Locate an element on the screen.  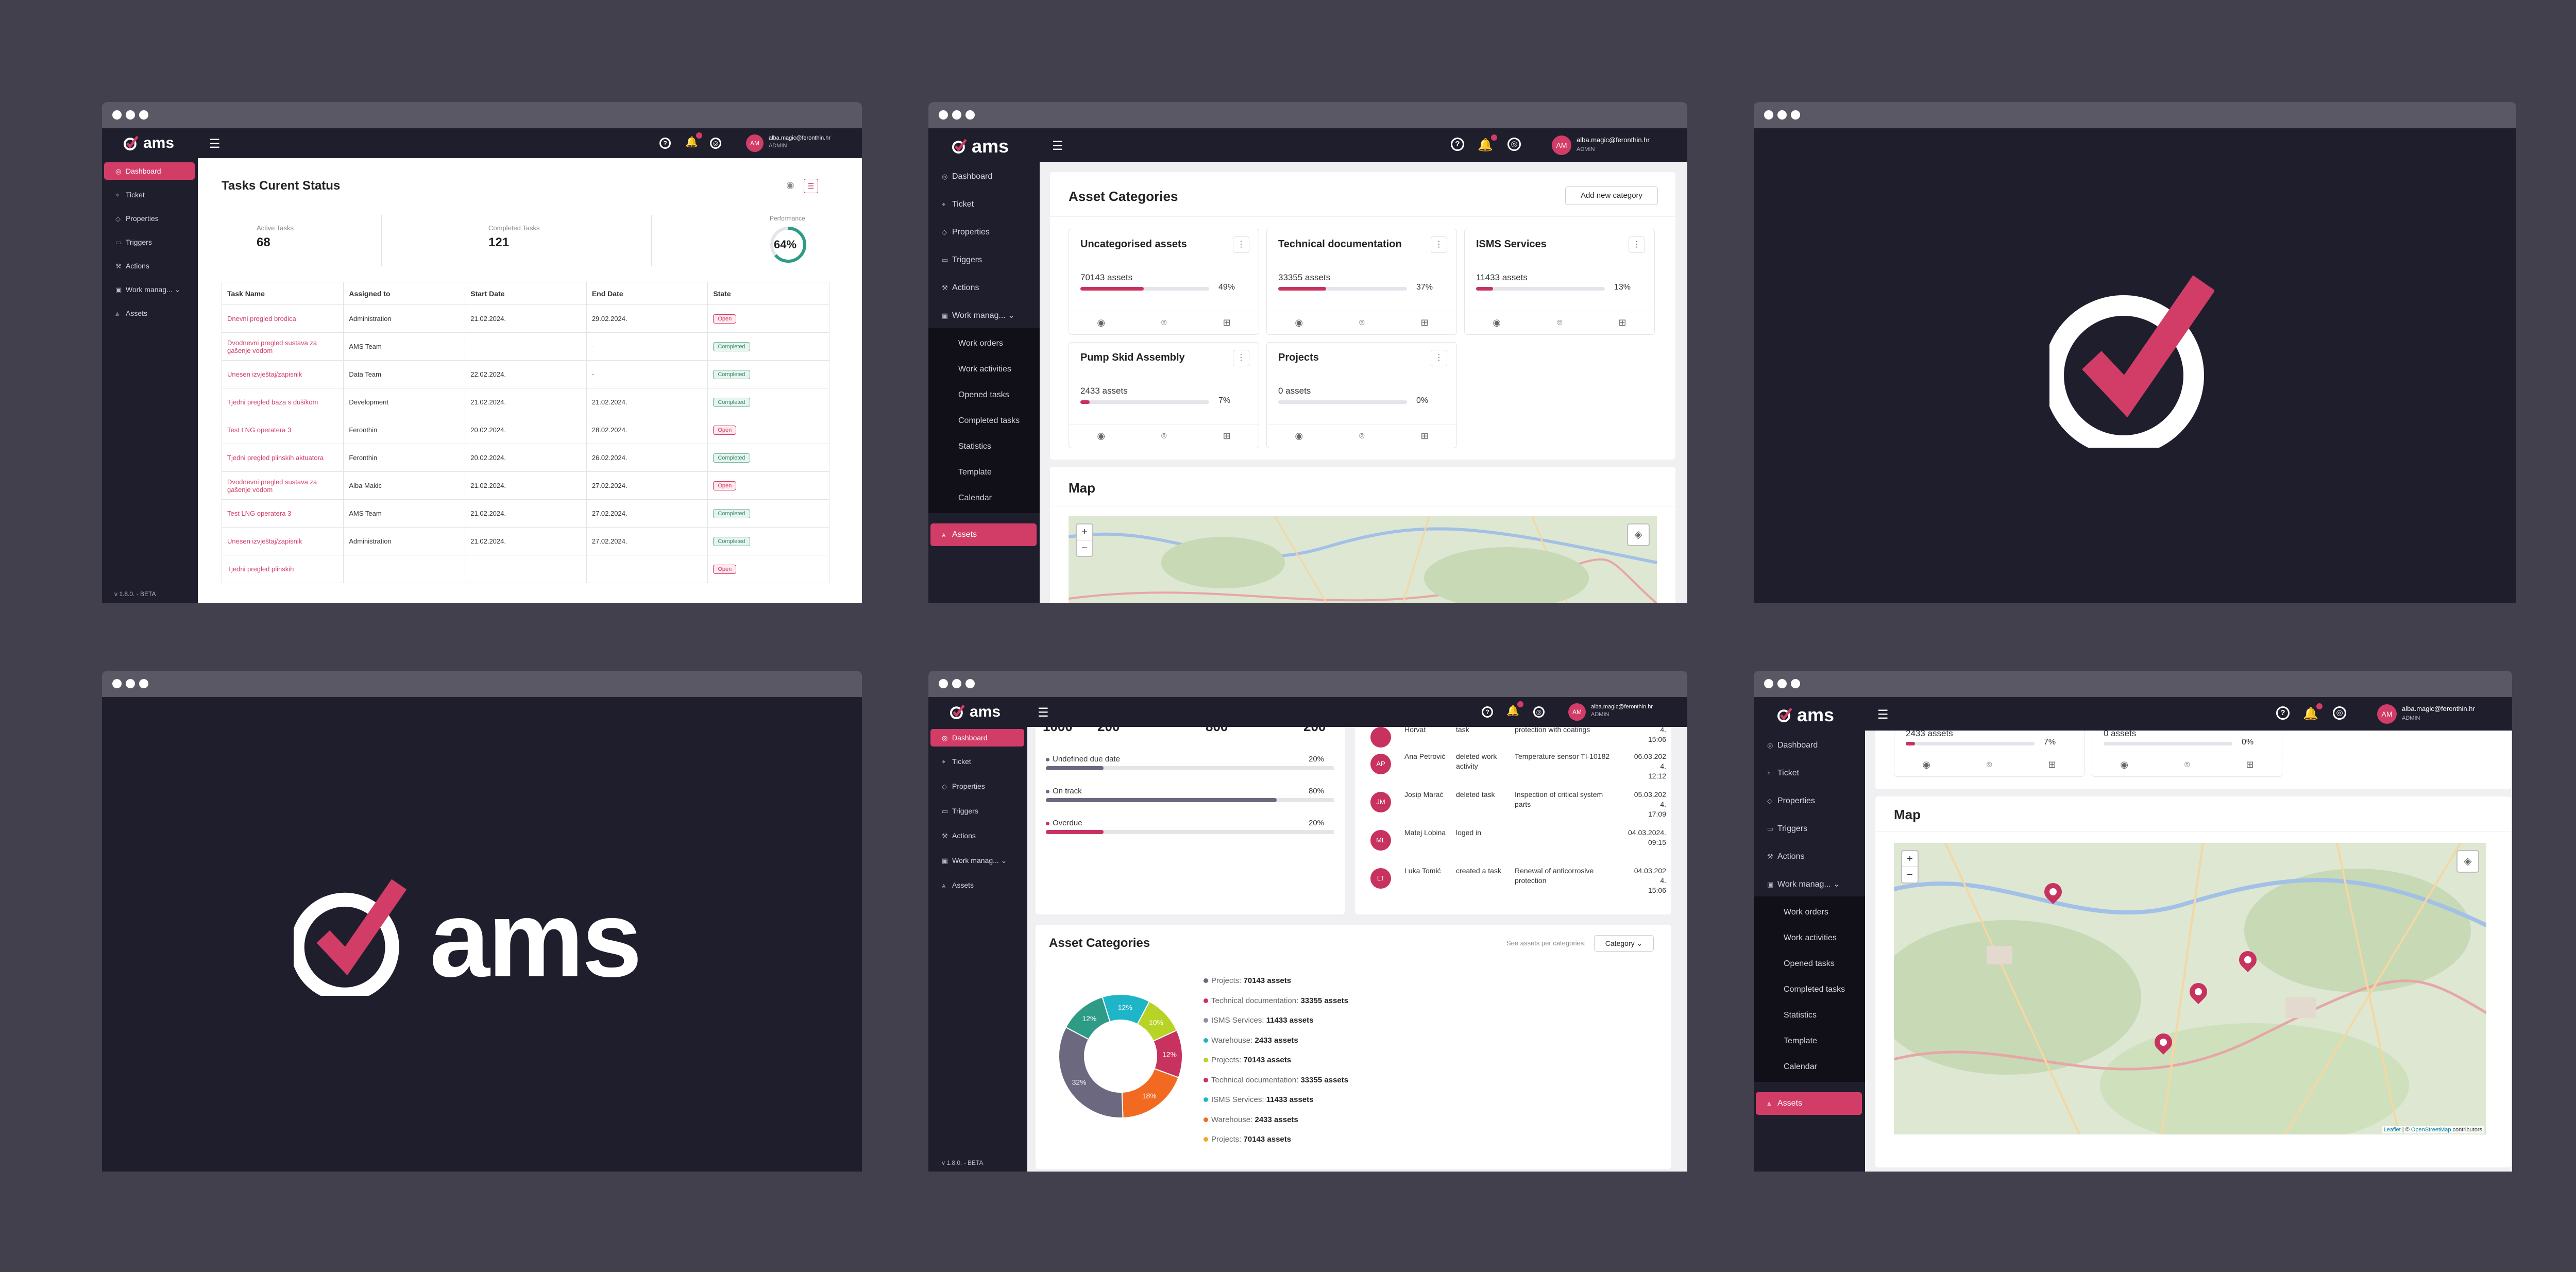
table-header: Task Name is located at coordinates (282, 293).